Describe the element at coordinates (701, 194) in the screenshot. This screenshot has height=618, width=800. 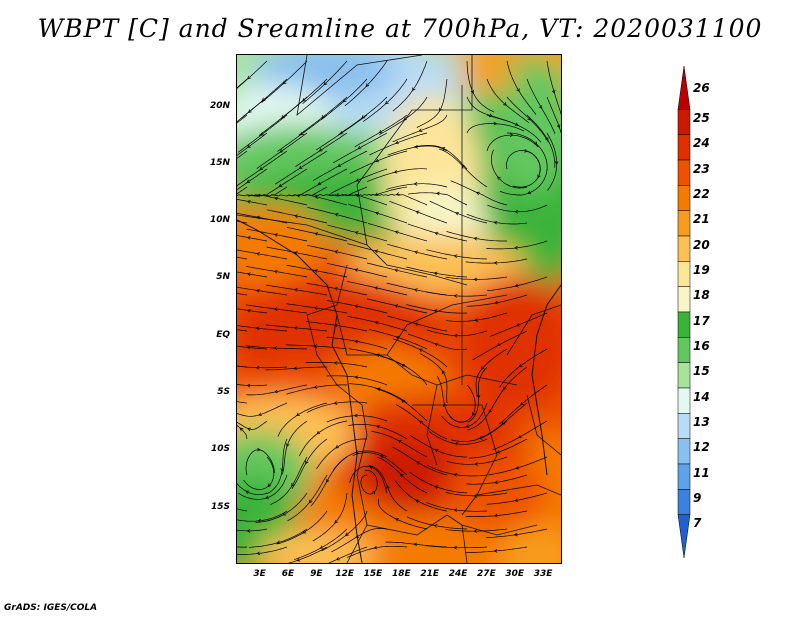
I see `colorbar-level-label: 22` at that location.